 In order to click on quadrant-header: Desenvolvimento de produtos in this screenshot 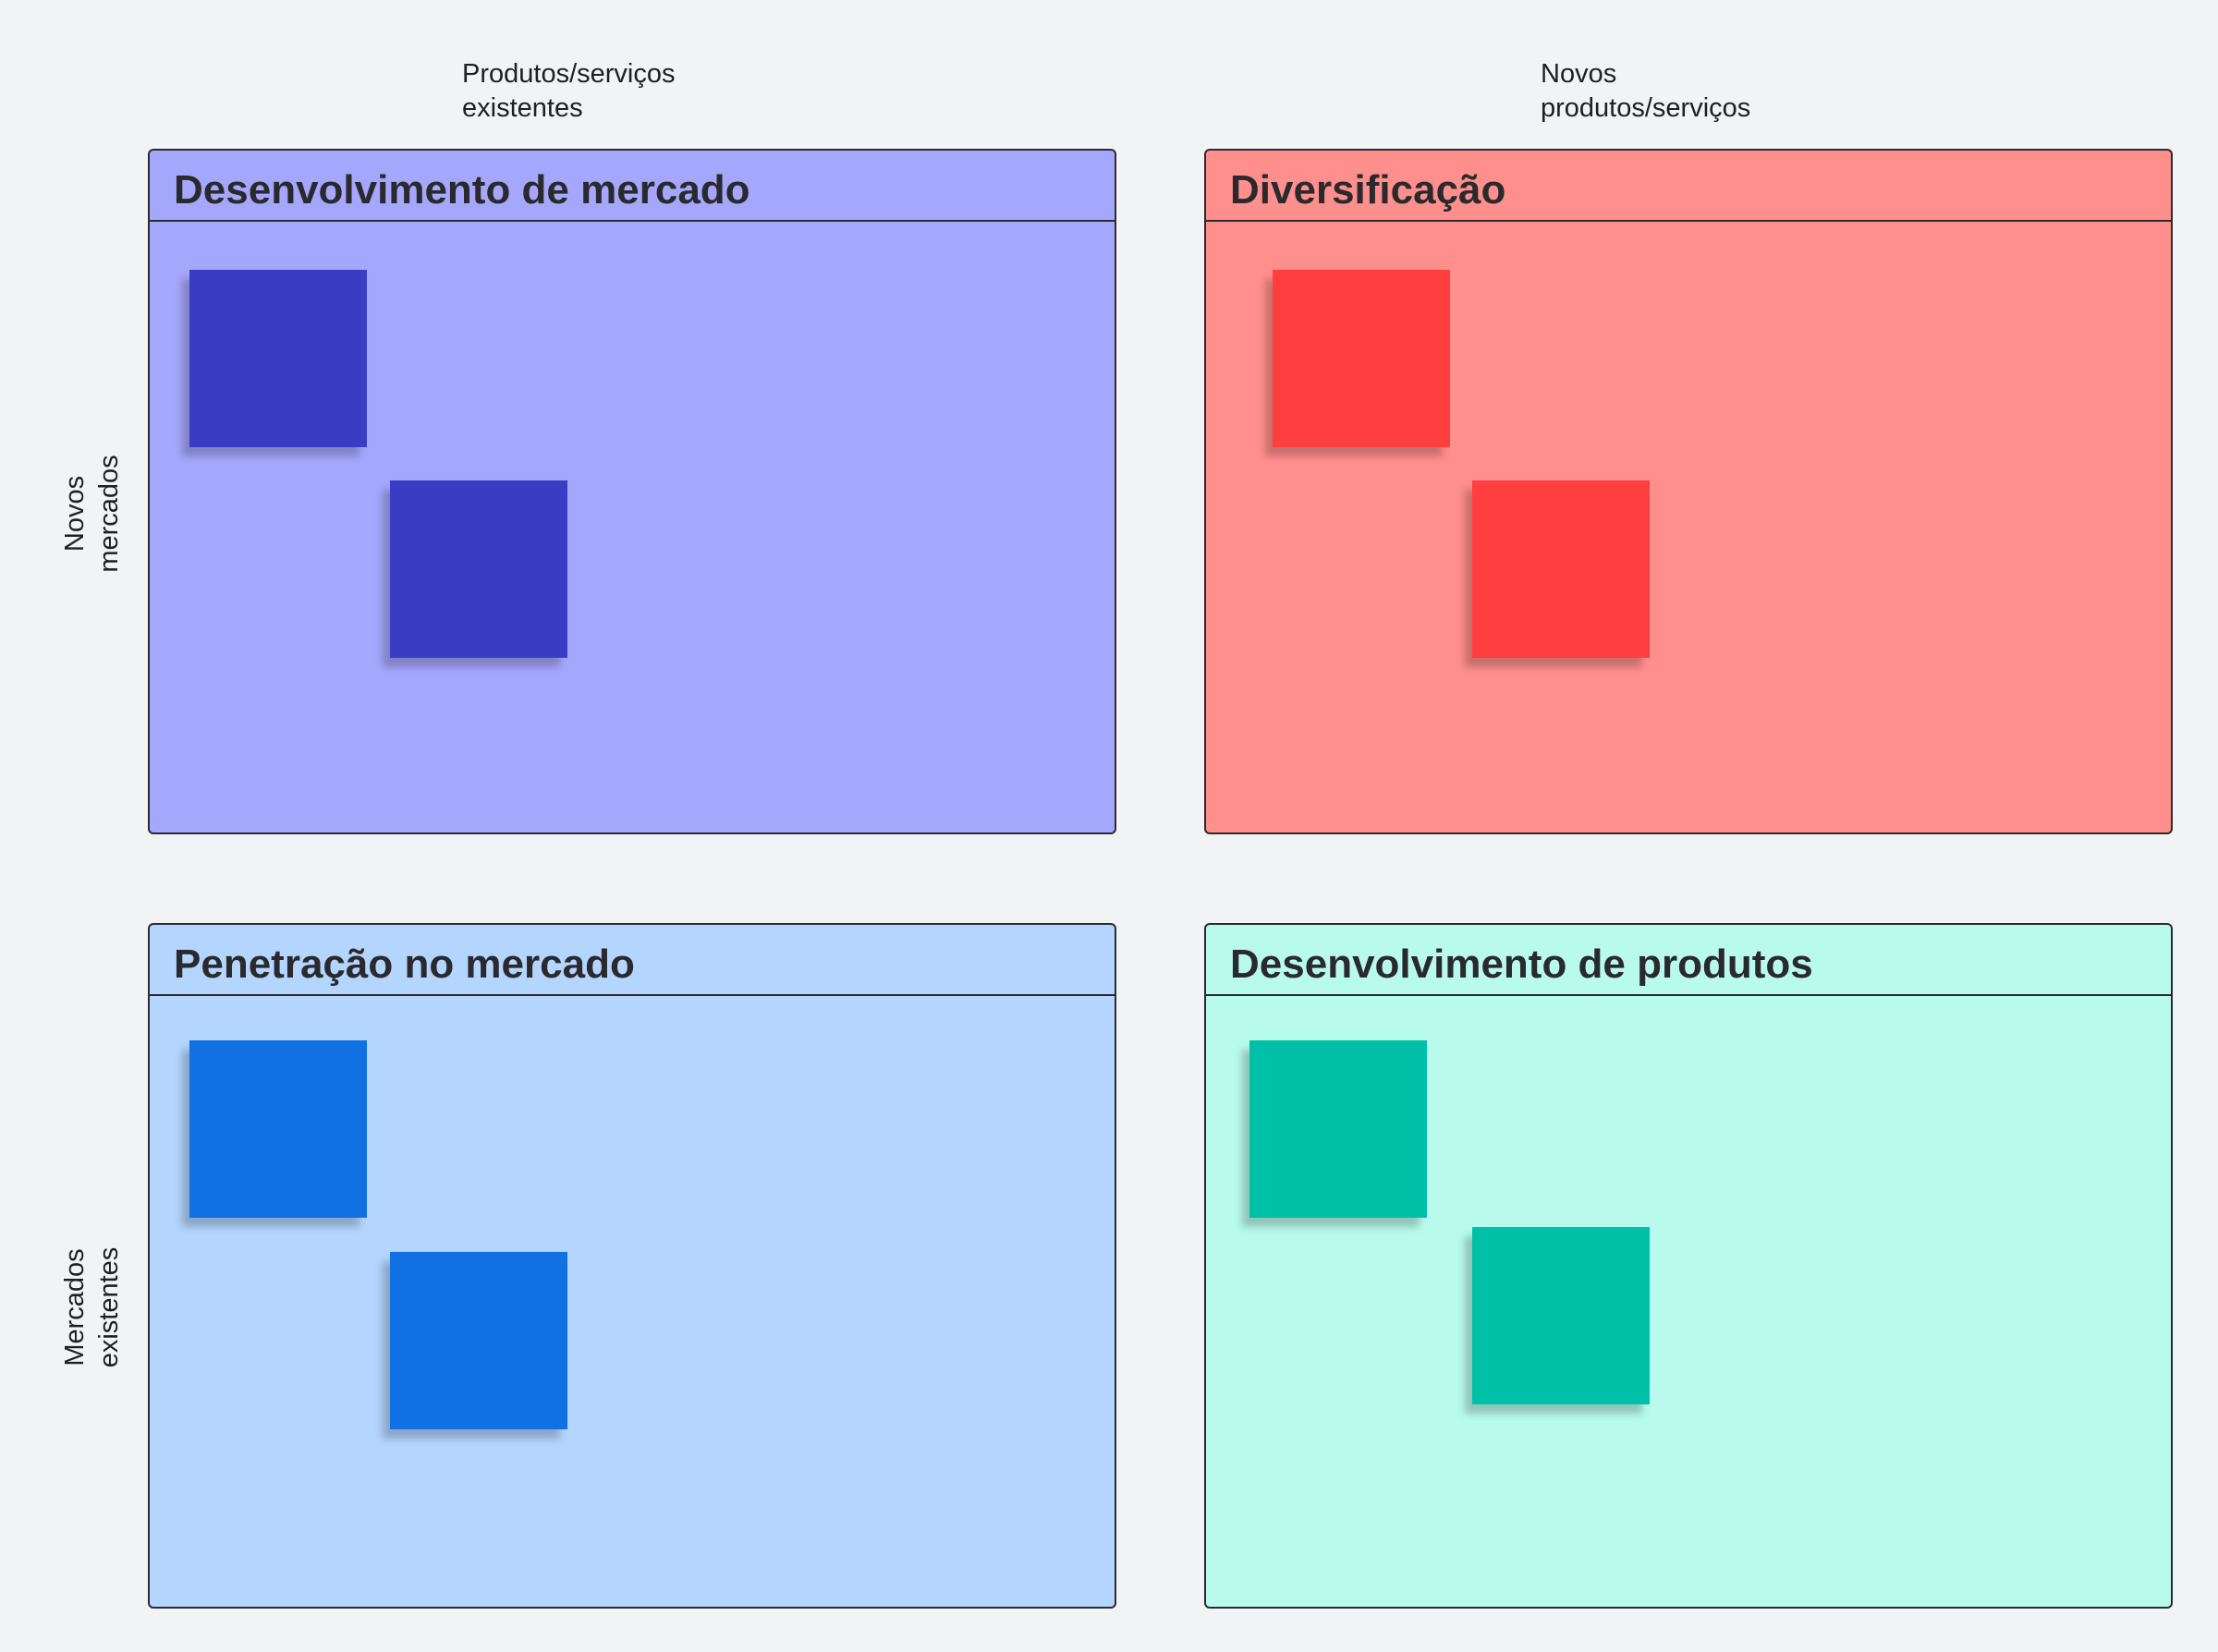, I will do `click(1688, 960)`.